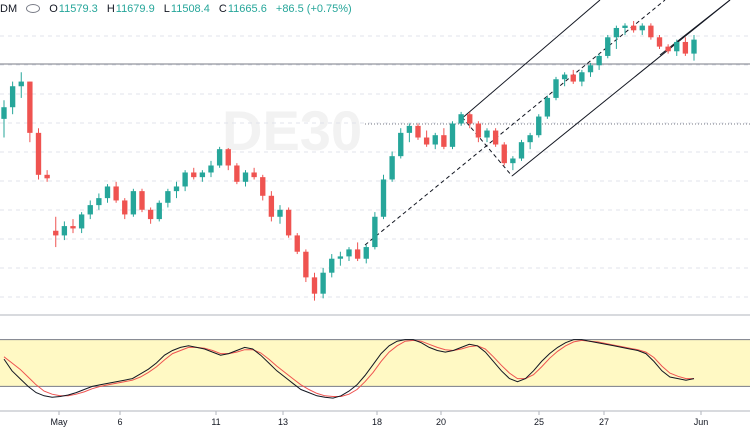 The image size is (750, 430). I want to click on channel-anchor-line, so click(487, 146).